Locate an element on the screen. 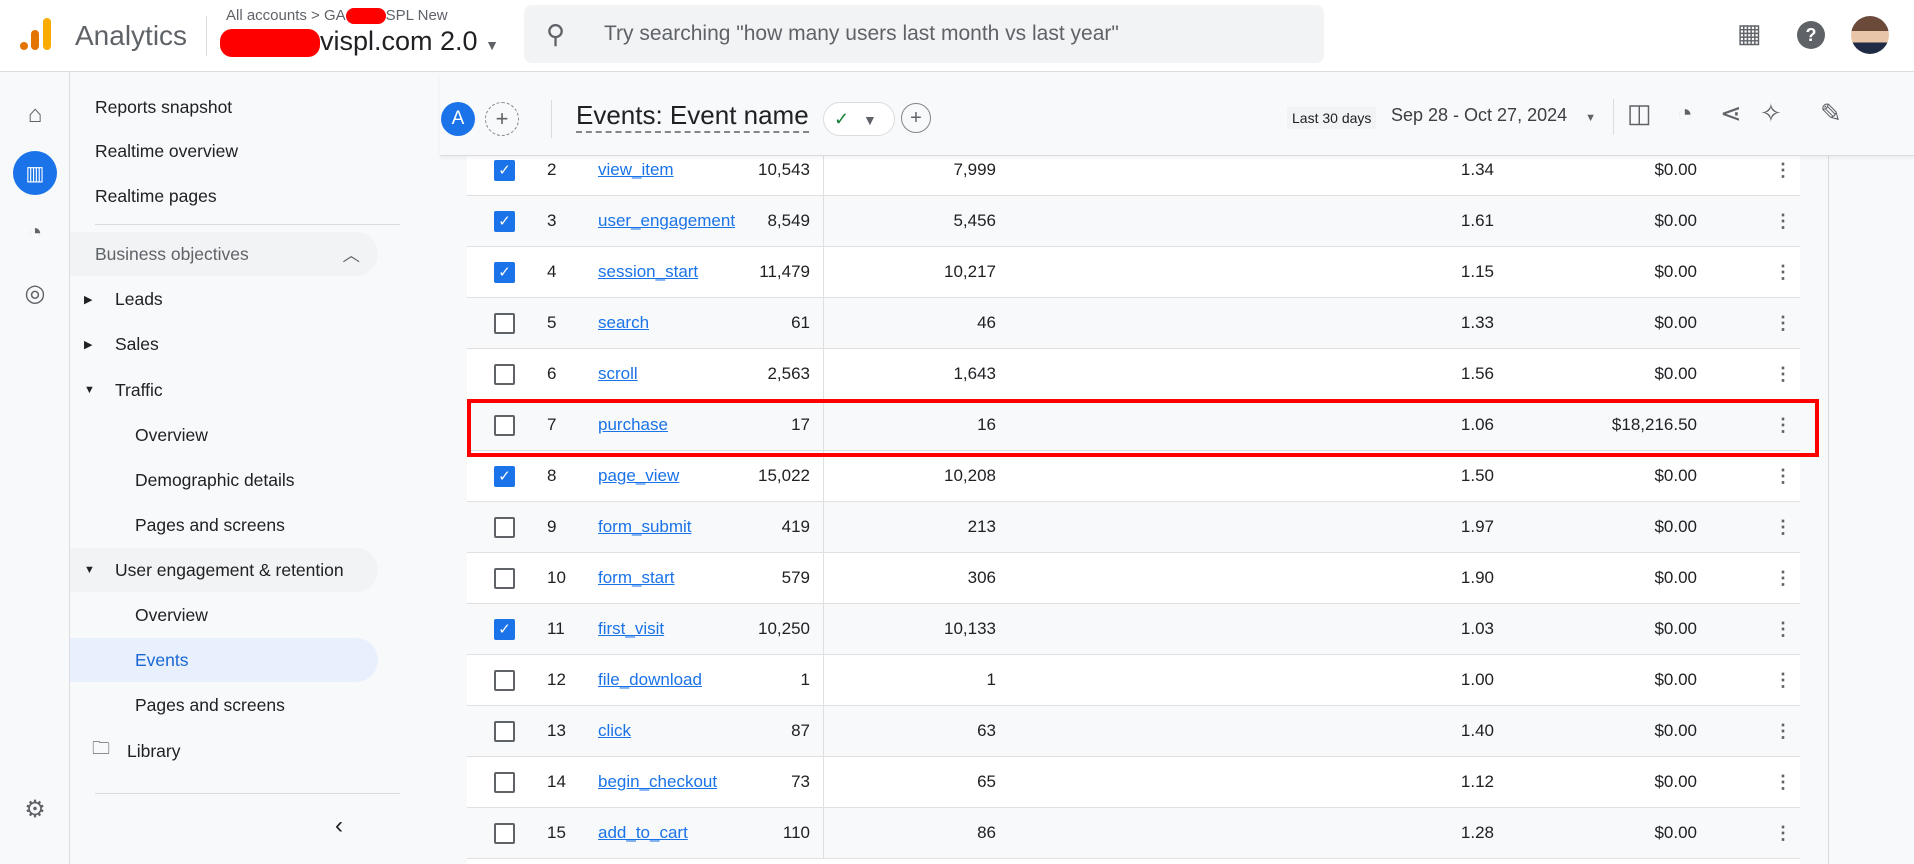 The height and width of the screenshot is (864, 1914). event-name-link: page_view is located at coordinates (639, 475).